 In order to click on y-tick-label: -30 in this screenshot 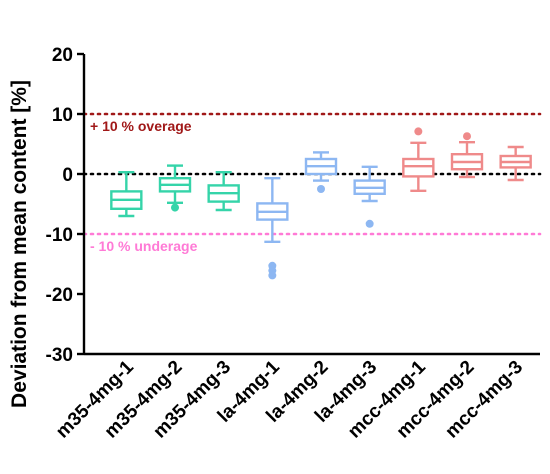, I will do `click(59, 355)`.